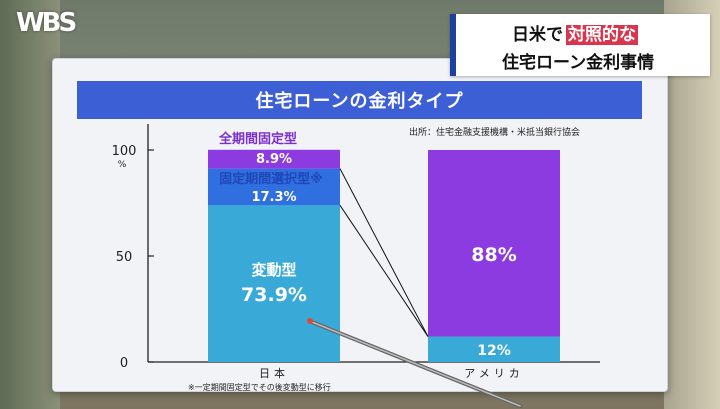 The height and width of the screenshot is (409, 720). I want to click on data-label: 12%, so click(494, 351).